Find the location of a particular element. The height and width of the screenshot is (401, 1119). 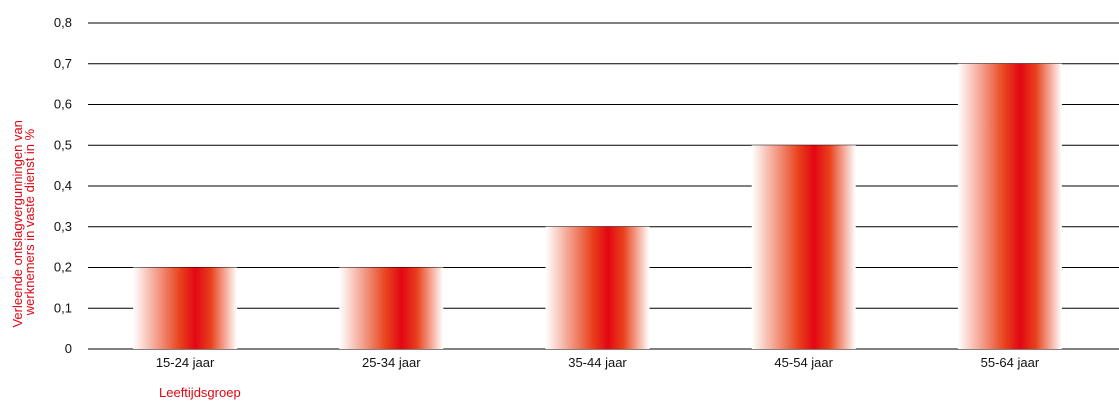

y-axis-label-line-2: werknemers in vaste dienst in % is located at coordinates (29, 222).